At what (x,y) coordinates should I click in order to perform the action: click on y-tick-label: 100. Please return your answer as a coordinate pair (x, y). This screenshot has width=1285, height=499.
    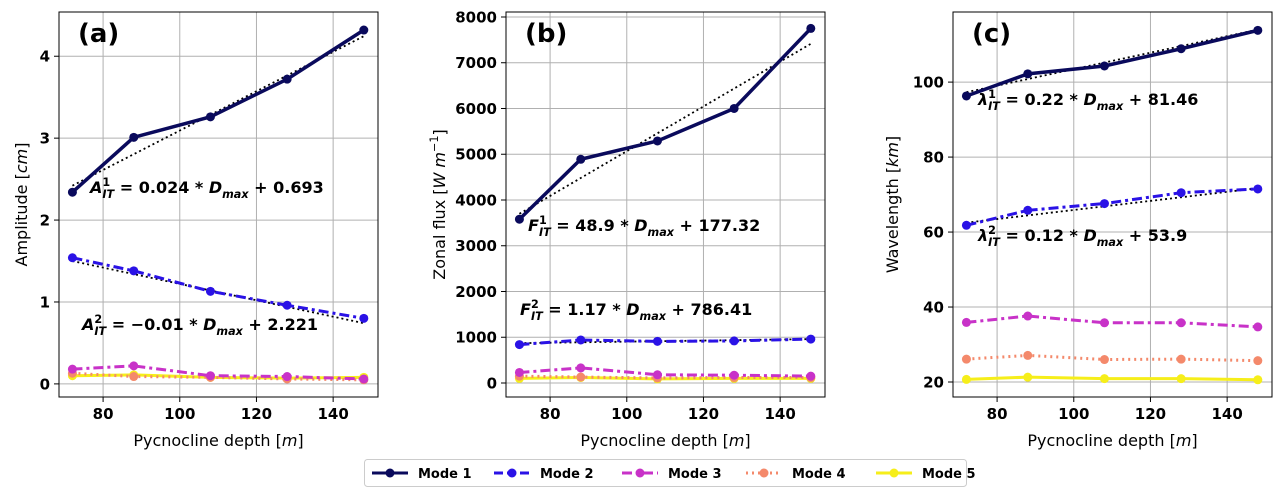
    Looking at the image, I should click on (928, 83).